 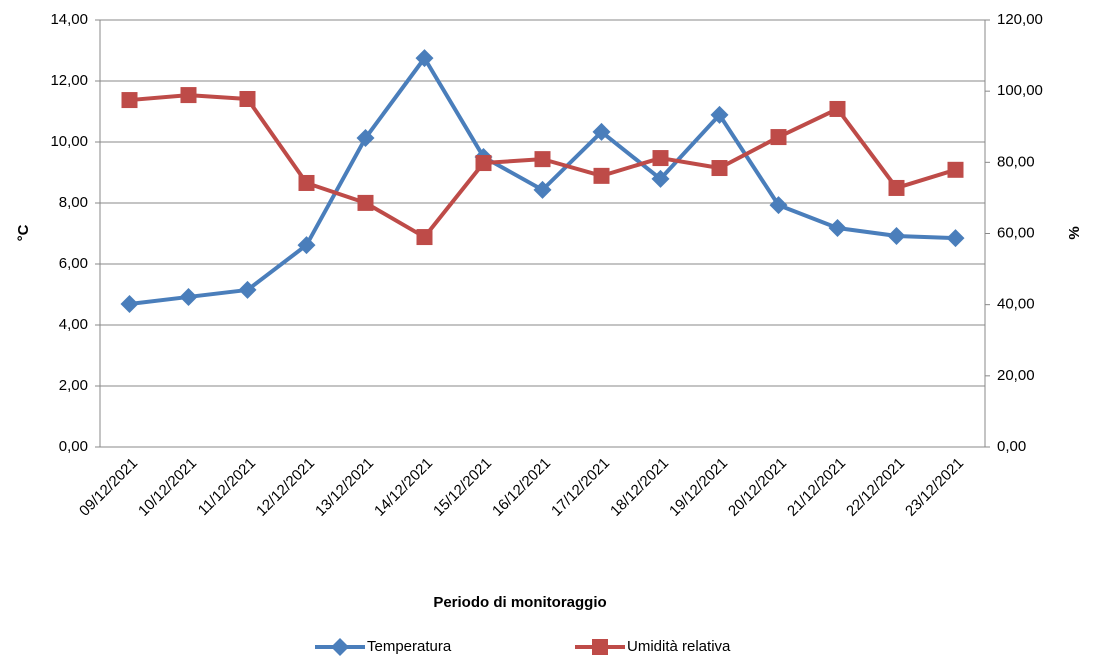 I want to click on legend-label: Umidità relativa, so click(x=679, y=646).